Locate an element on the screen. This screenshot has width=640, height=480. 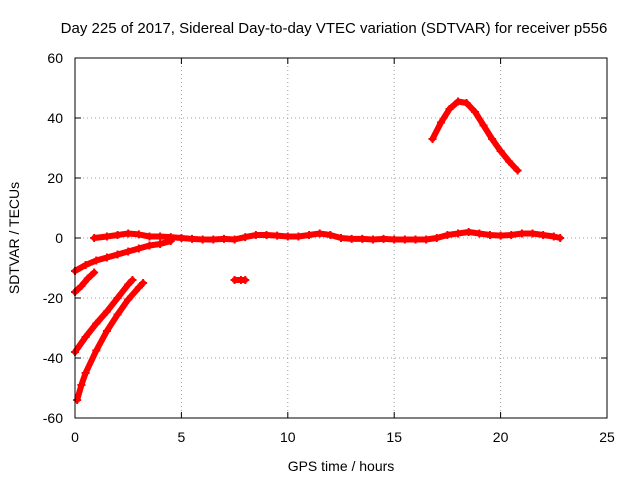
x-tick-label: 15 is located at coordinates (394, 437).